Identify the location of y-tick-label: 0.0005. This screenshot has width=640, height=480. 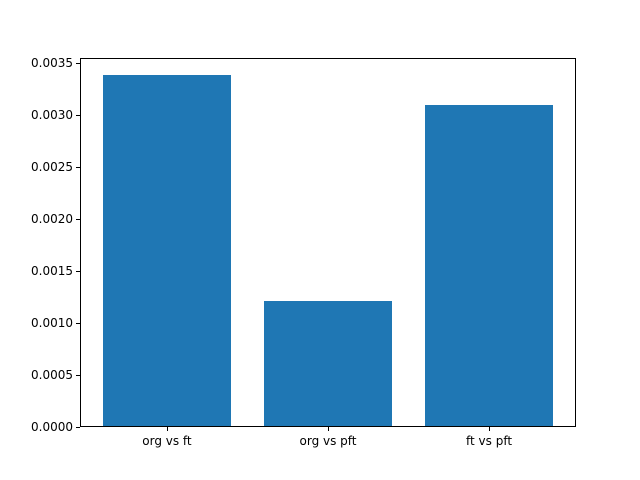
(52, 374).